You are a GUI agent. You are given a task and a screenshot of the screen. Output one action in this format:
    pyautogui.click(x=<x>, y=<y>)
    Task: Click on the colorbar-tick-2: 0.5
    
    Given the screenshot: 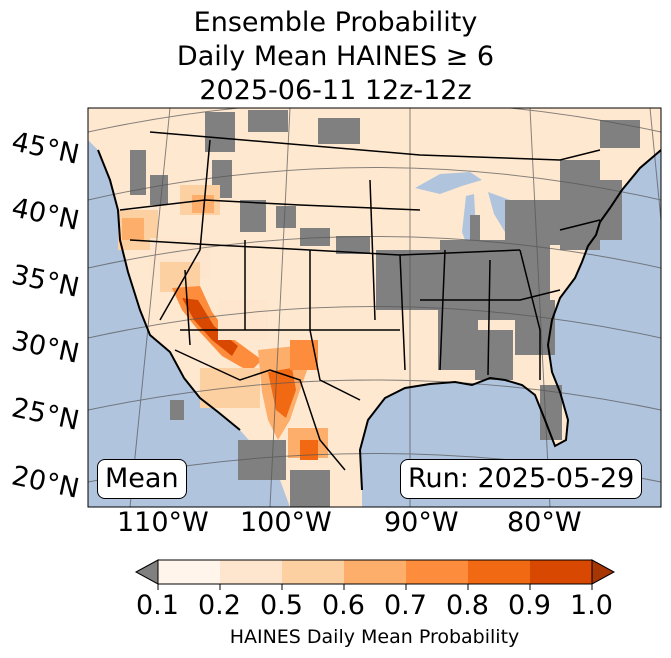 What is the action you would take?
    pyautogui.click(x=281, y=605)
    